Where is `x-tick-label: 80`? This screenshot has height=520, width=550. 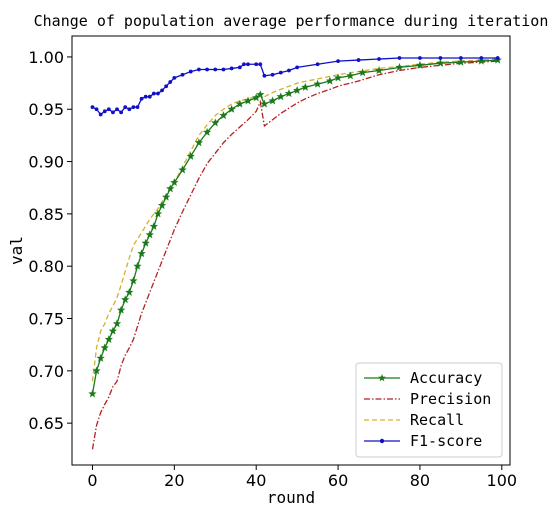
x-tick-label: 80 is located at coordinates (420, 480).